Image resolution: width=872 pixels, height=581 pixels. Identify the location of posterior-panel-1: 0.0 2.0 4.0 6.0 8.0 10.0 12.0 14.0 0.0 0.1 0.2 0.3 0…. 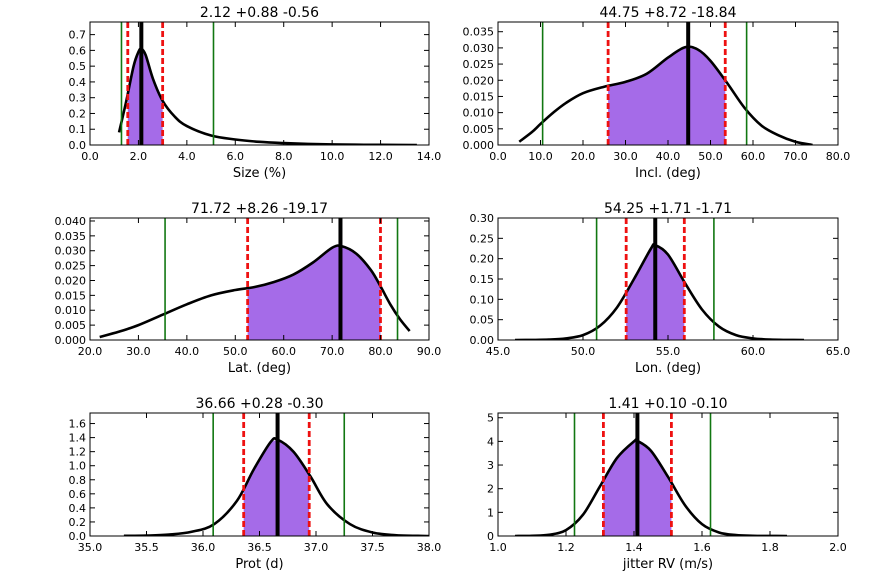
(255, 93).